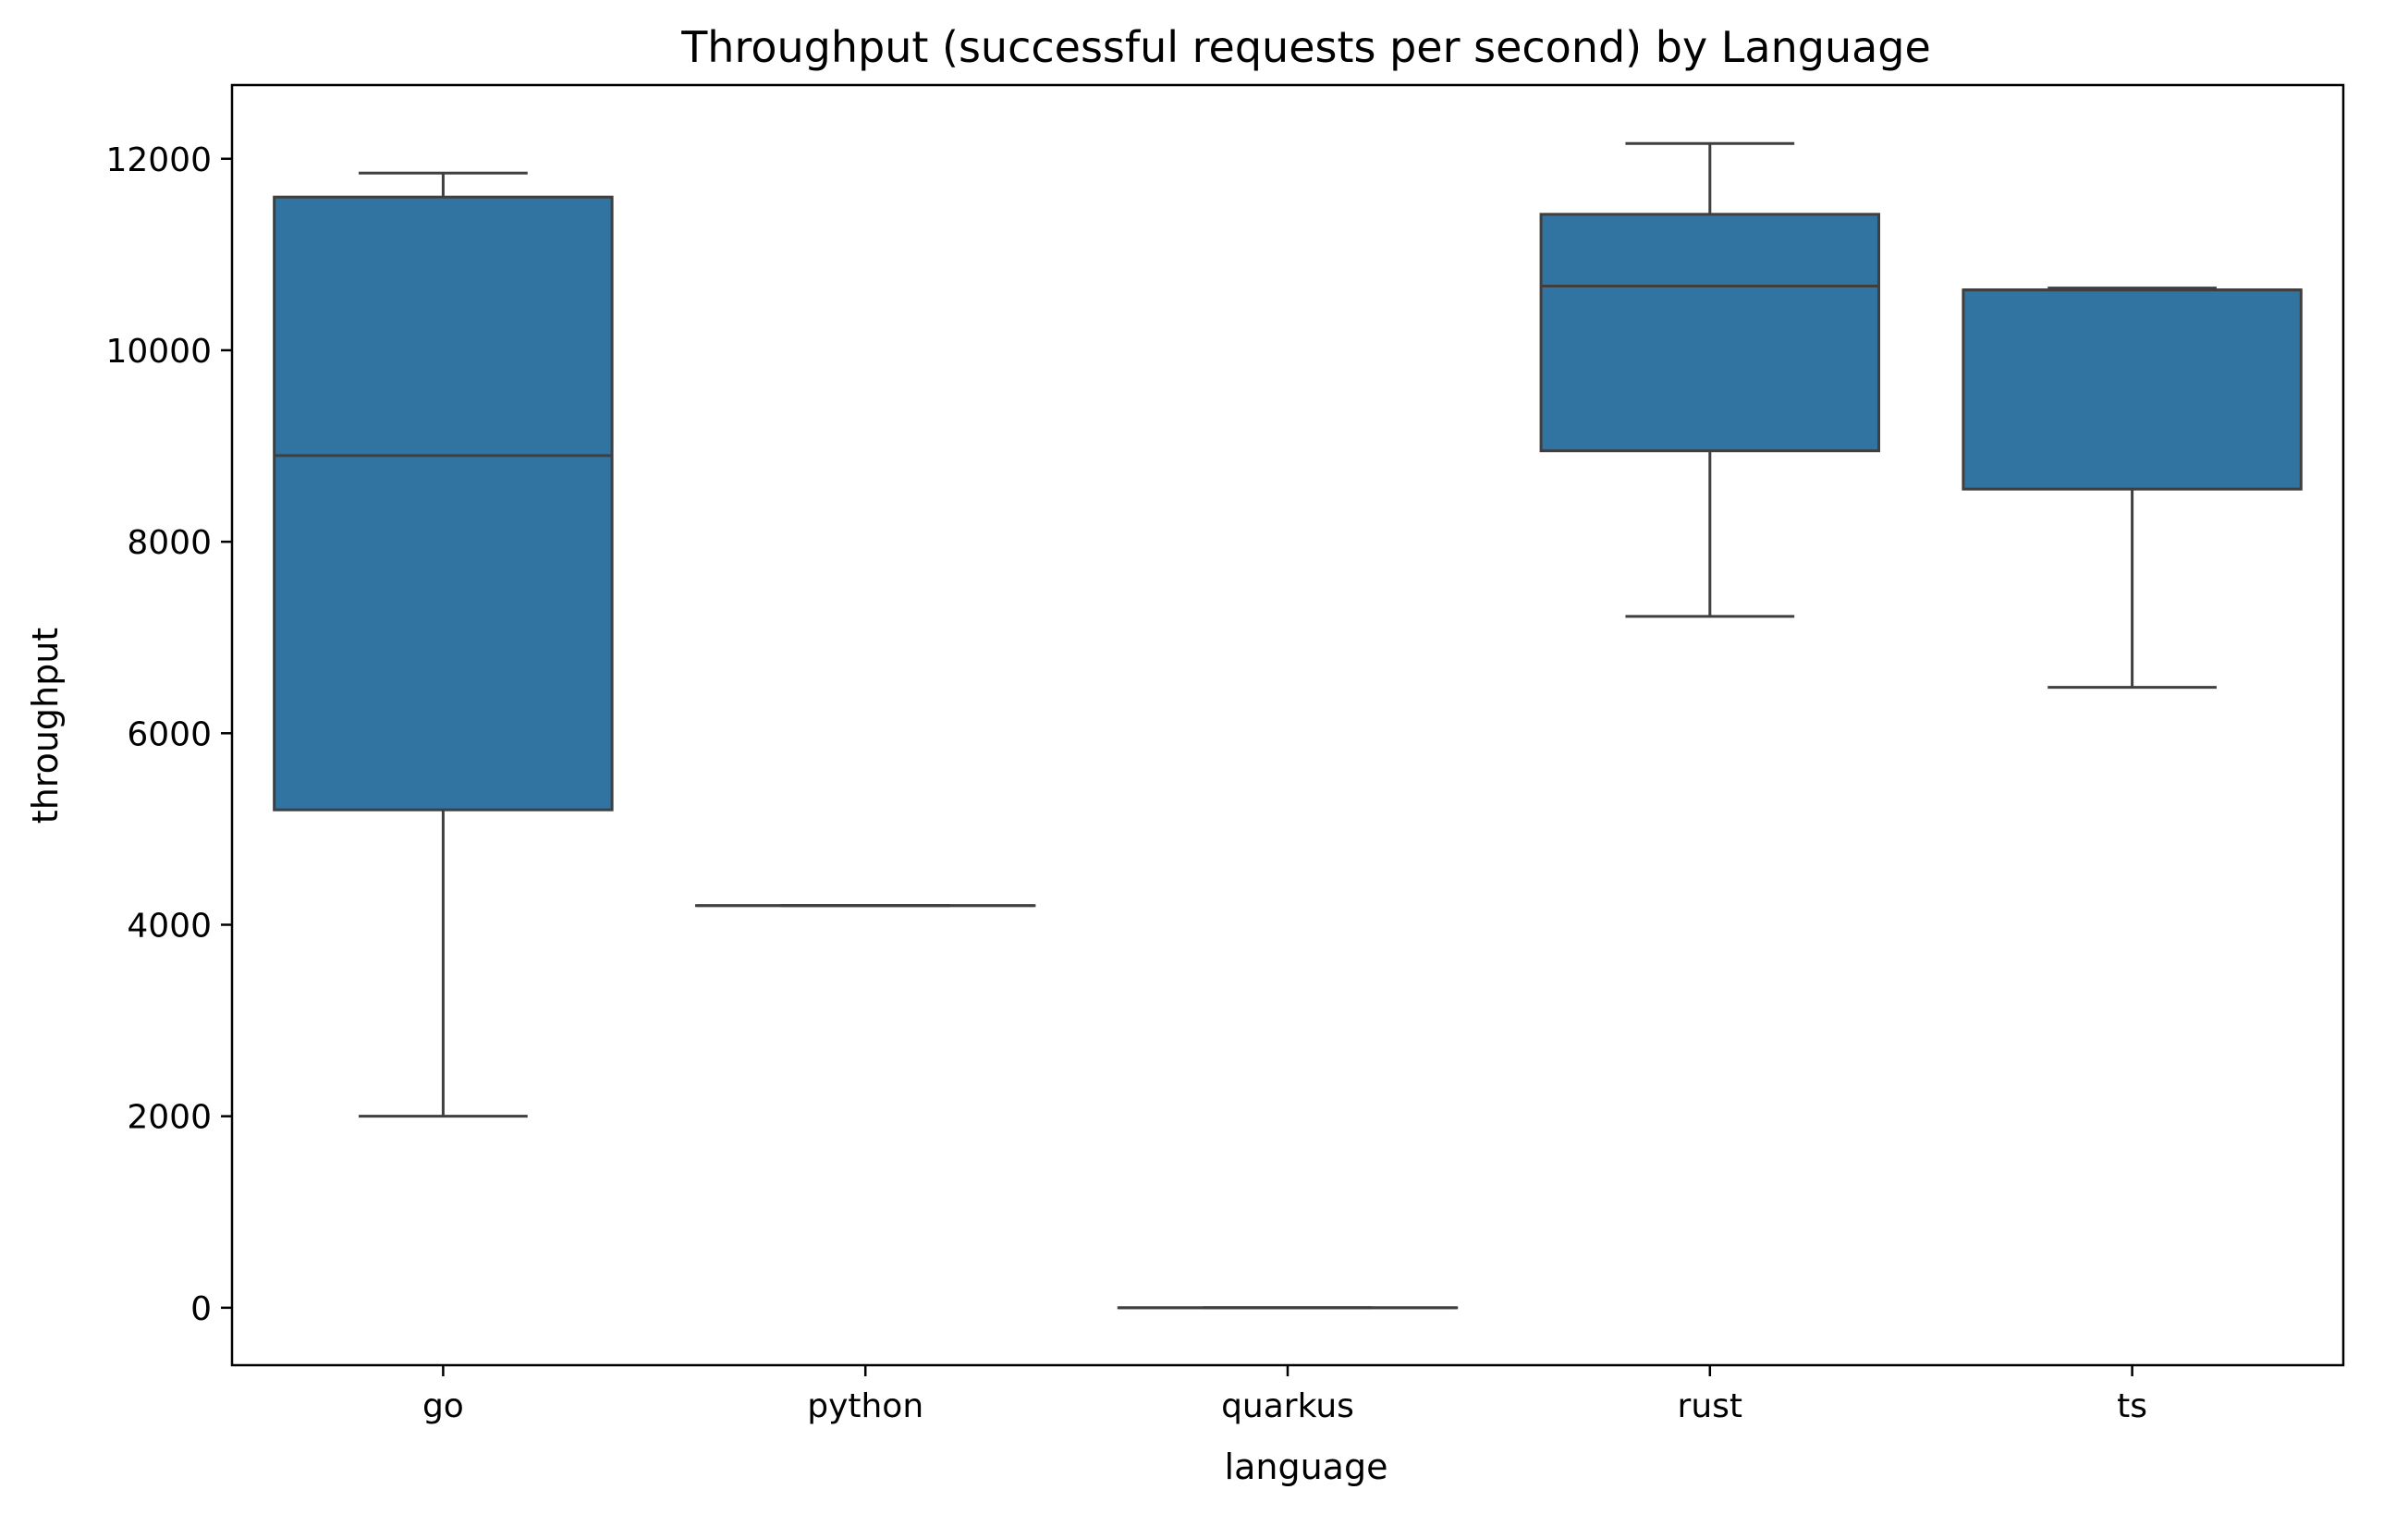 The height and width of the screenshot is (1514, 2408). Describe the element at coordinates (2132, 389) in the screenshot. I see `box-ts` at that location.